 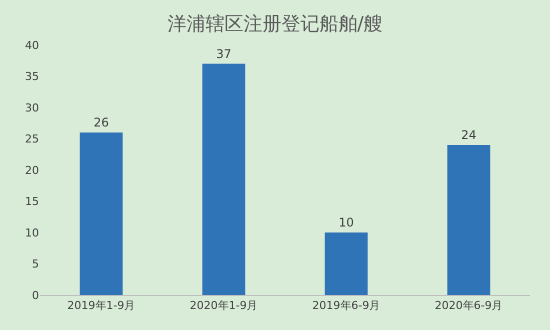 What do you see at coordinates (101, 305) in the screenshot?
I see `x-tick-label: 2019年1-9月` at bounding box center [101, 305].